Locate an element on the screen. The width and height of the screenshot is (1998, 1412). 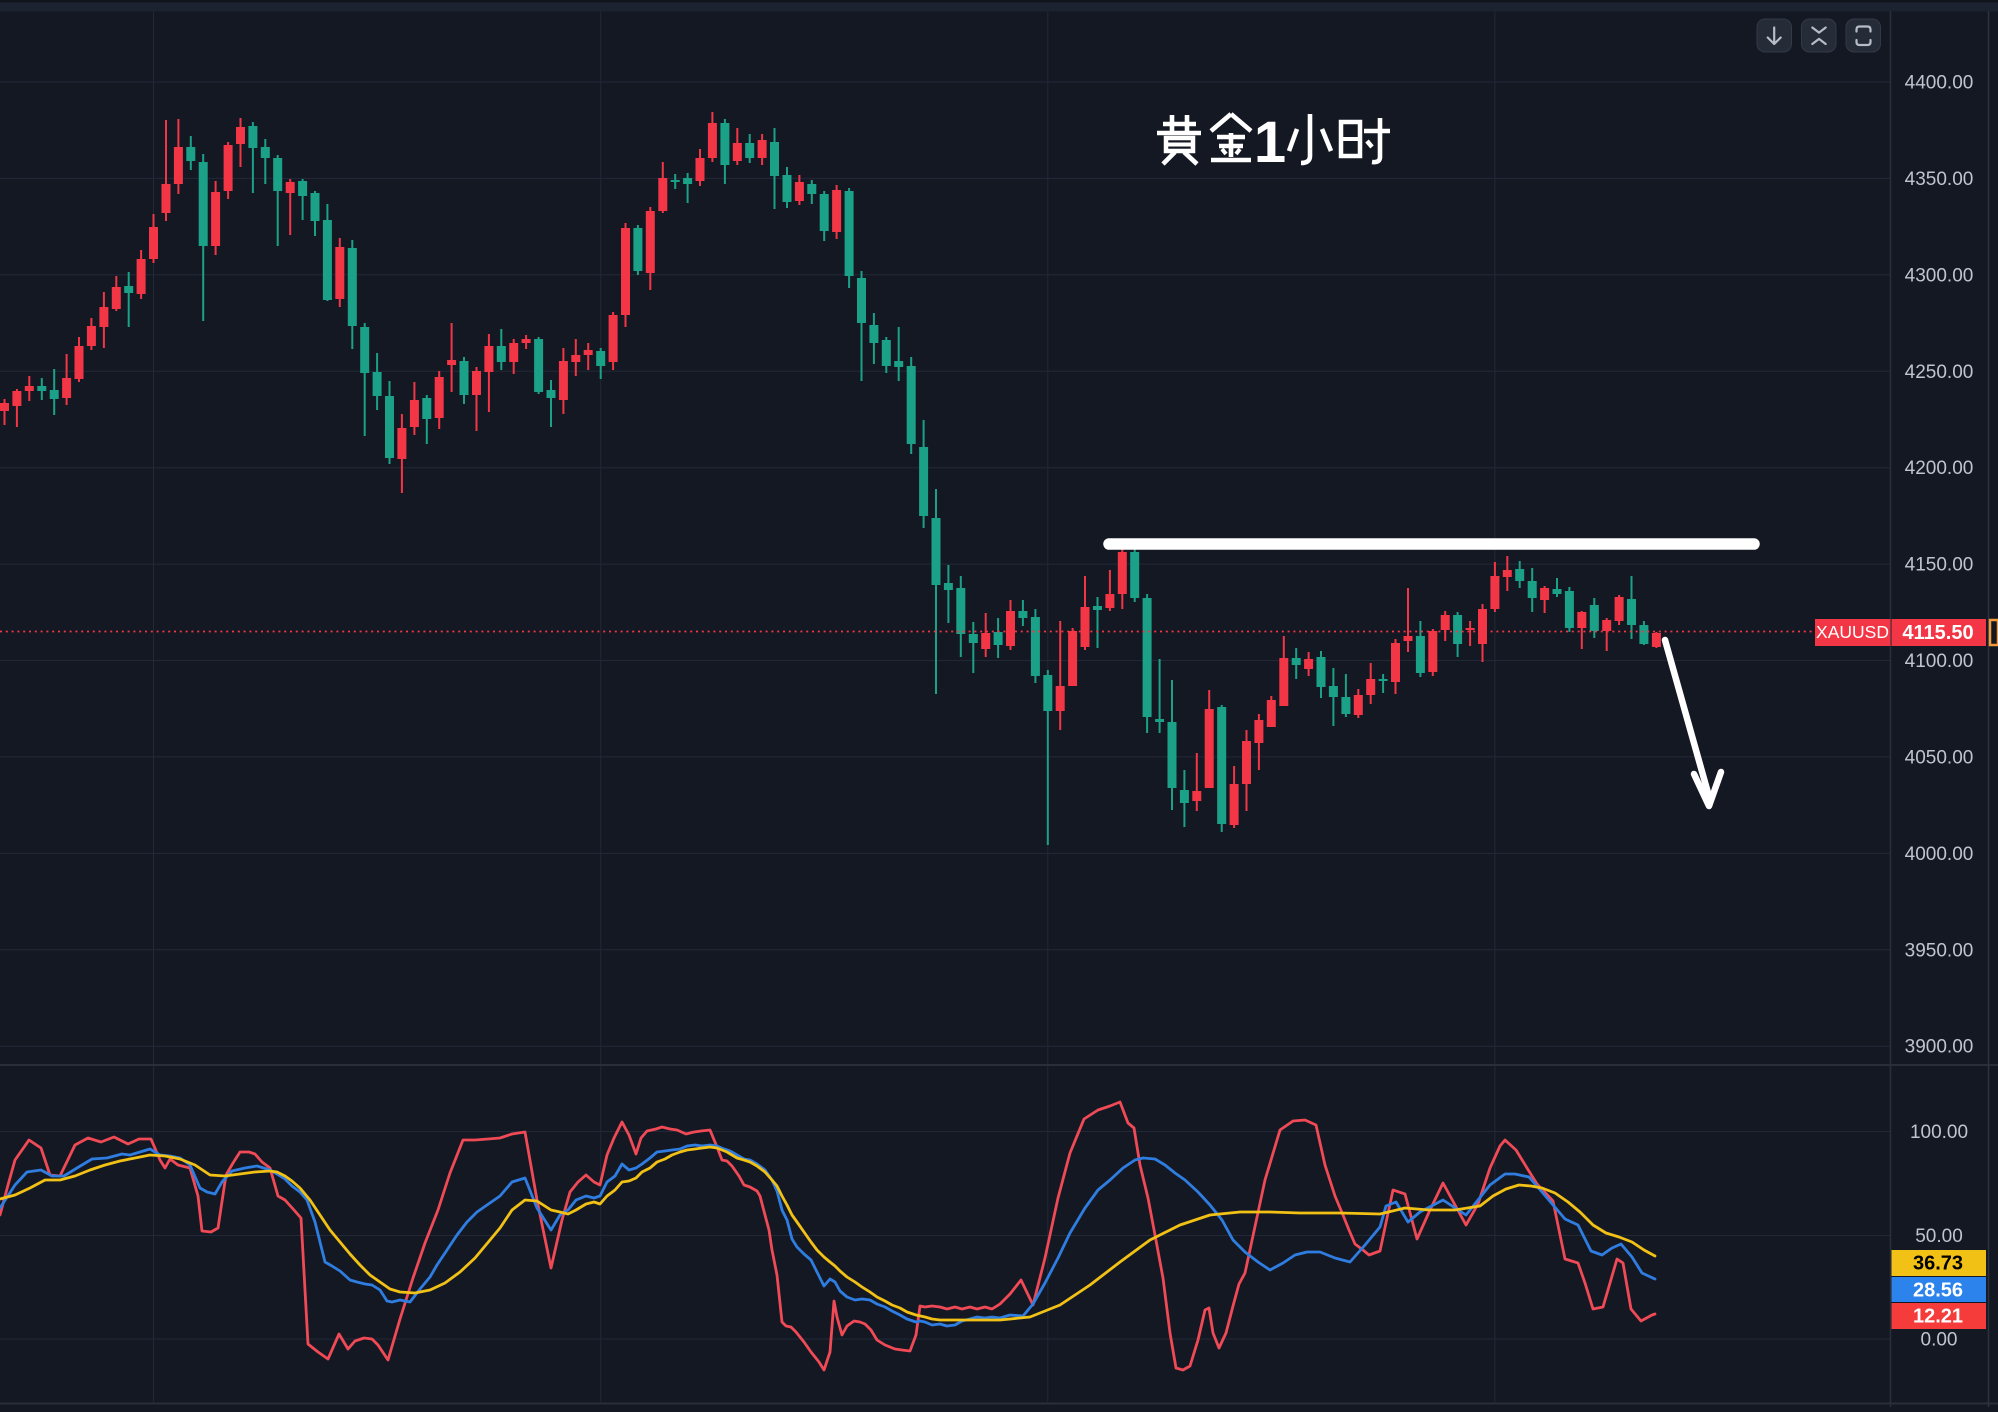
svg-text: 3900.00 is located at coordinates (1939, 1047).